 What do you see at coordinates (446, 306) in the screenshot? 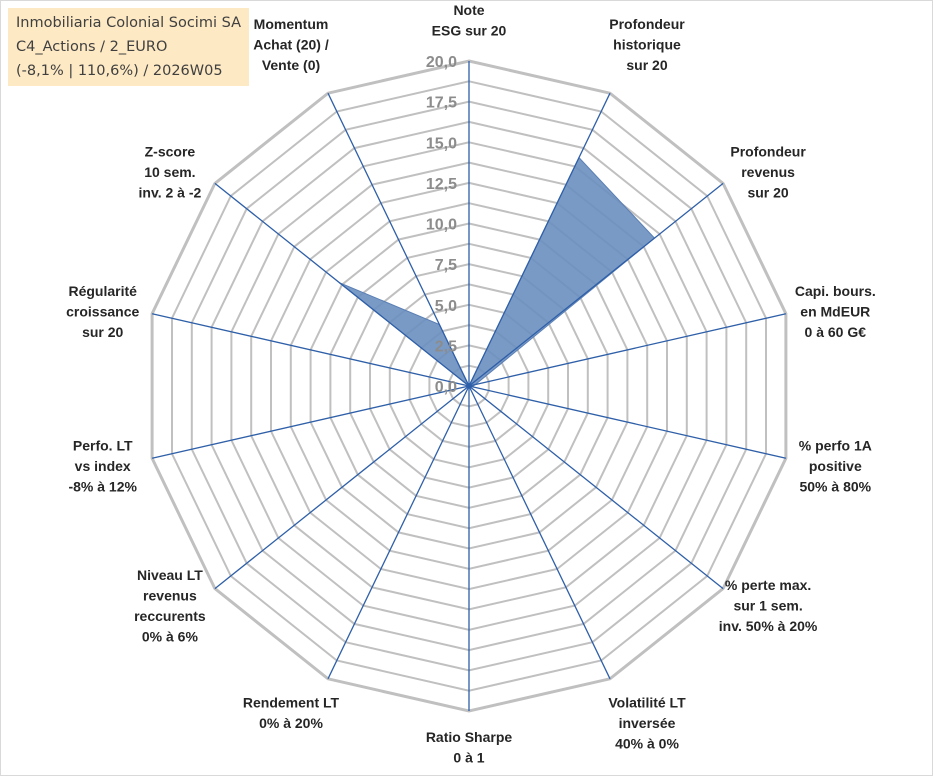
I see `tick-label: 5,0` at bounding box center [446, 306].